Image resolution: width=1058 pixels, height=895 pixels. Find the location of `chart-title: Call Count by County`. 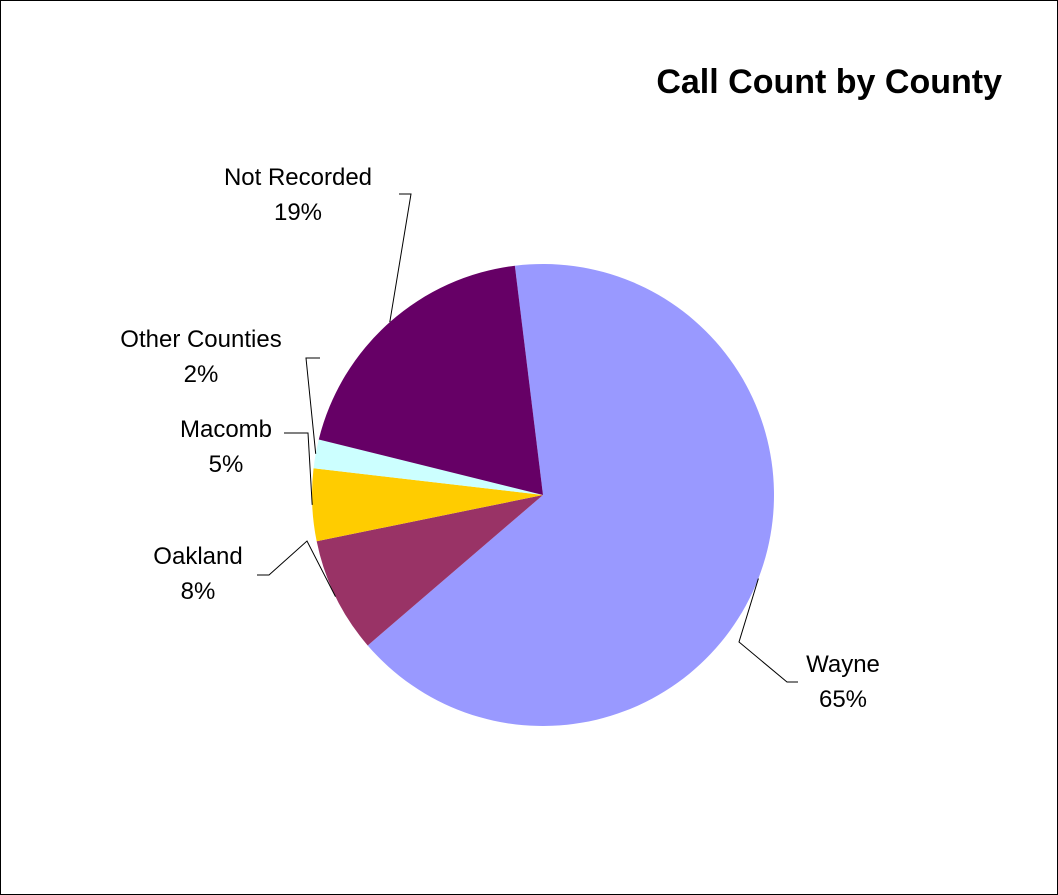

chart-title: Call Count by County is located at coordinates (829, 82).